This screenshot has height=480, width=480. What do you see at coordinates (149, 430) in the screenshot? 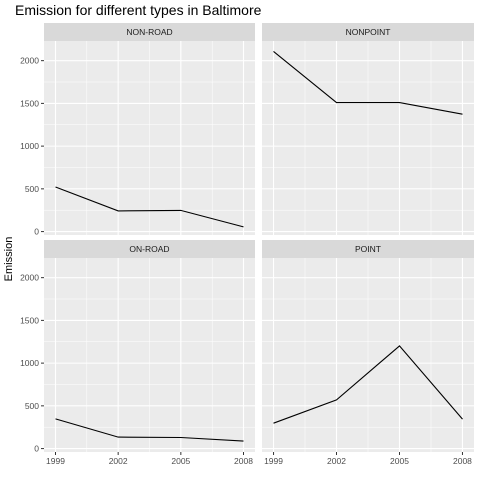
I see `series-line-on-road` at bounding box center [149, 430].